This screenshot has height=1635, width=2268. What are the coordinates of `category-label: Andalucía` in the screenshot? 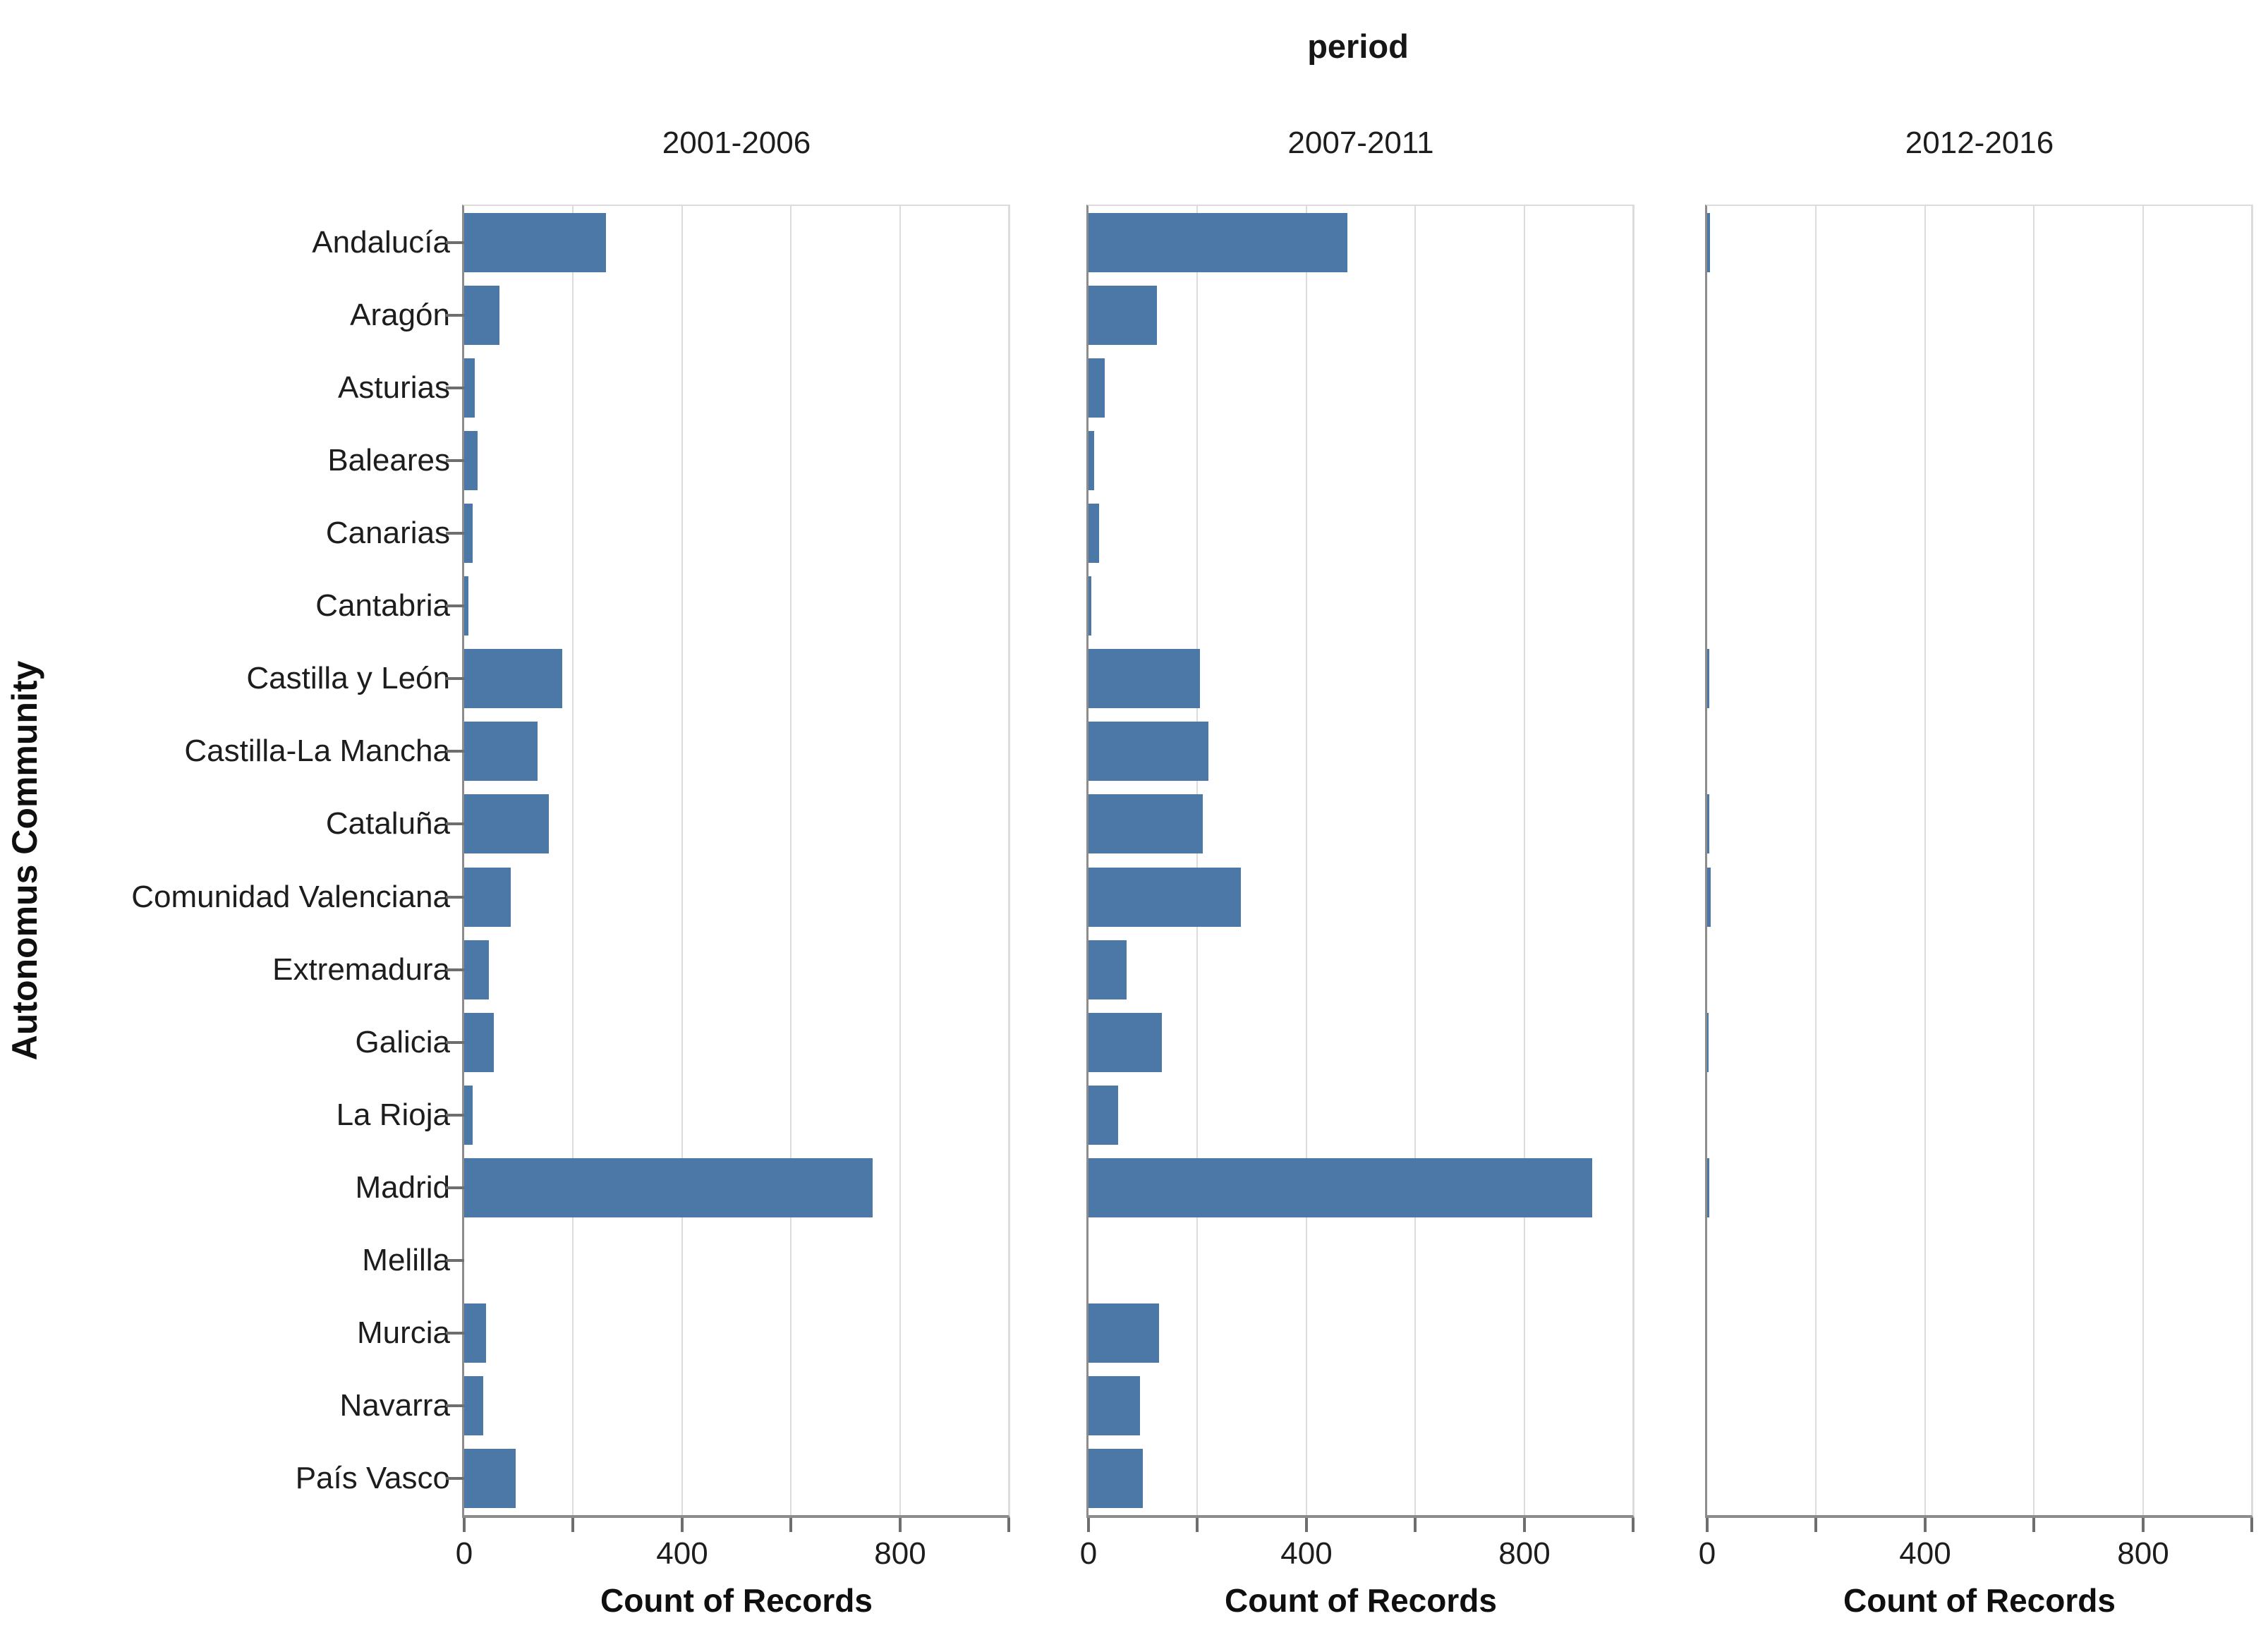 It's located at (381, 242).